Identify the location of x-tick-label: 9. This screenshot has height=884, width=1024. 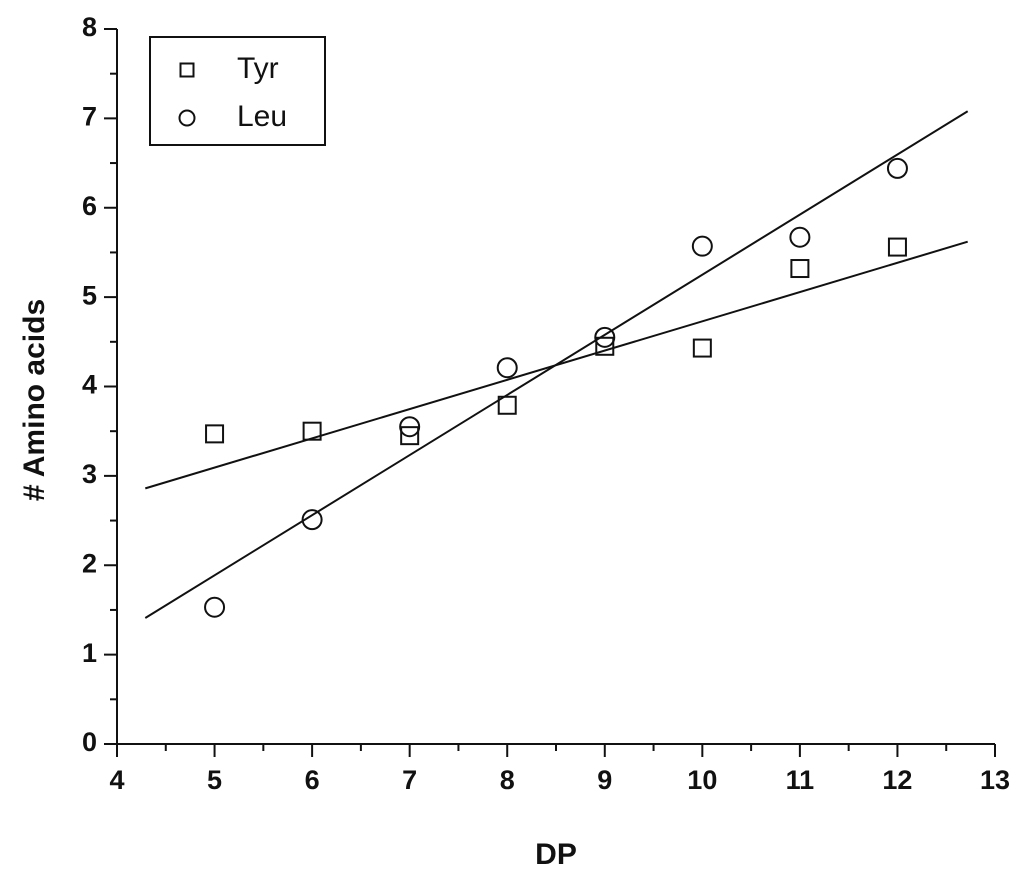
(604, 780).